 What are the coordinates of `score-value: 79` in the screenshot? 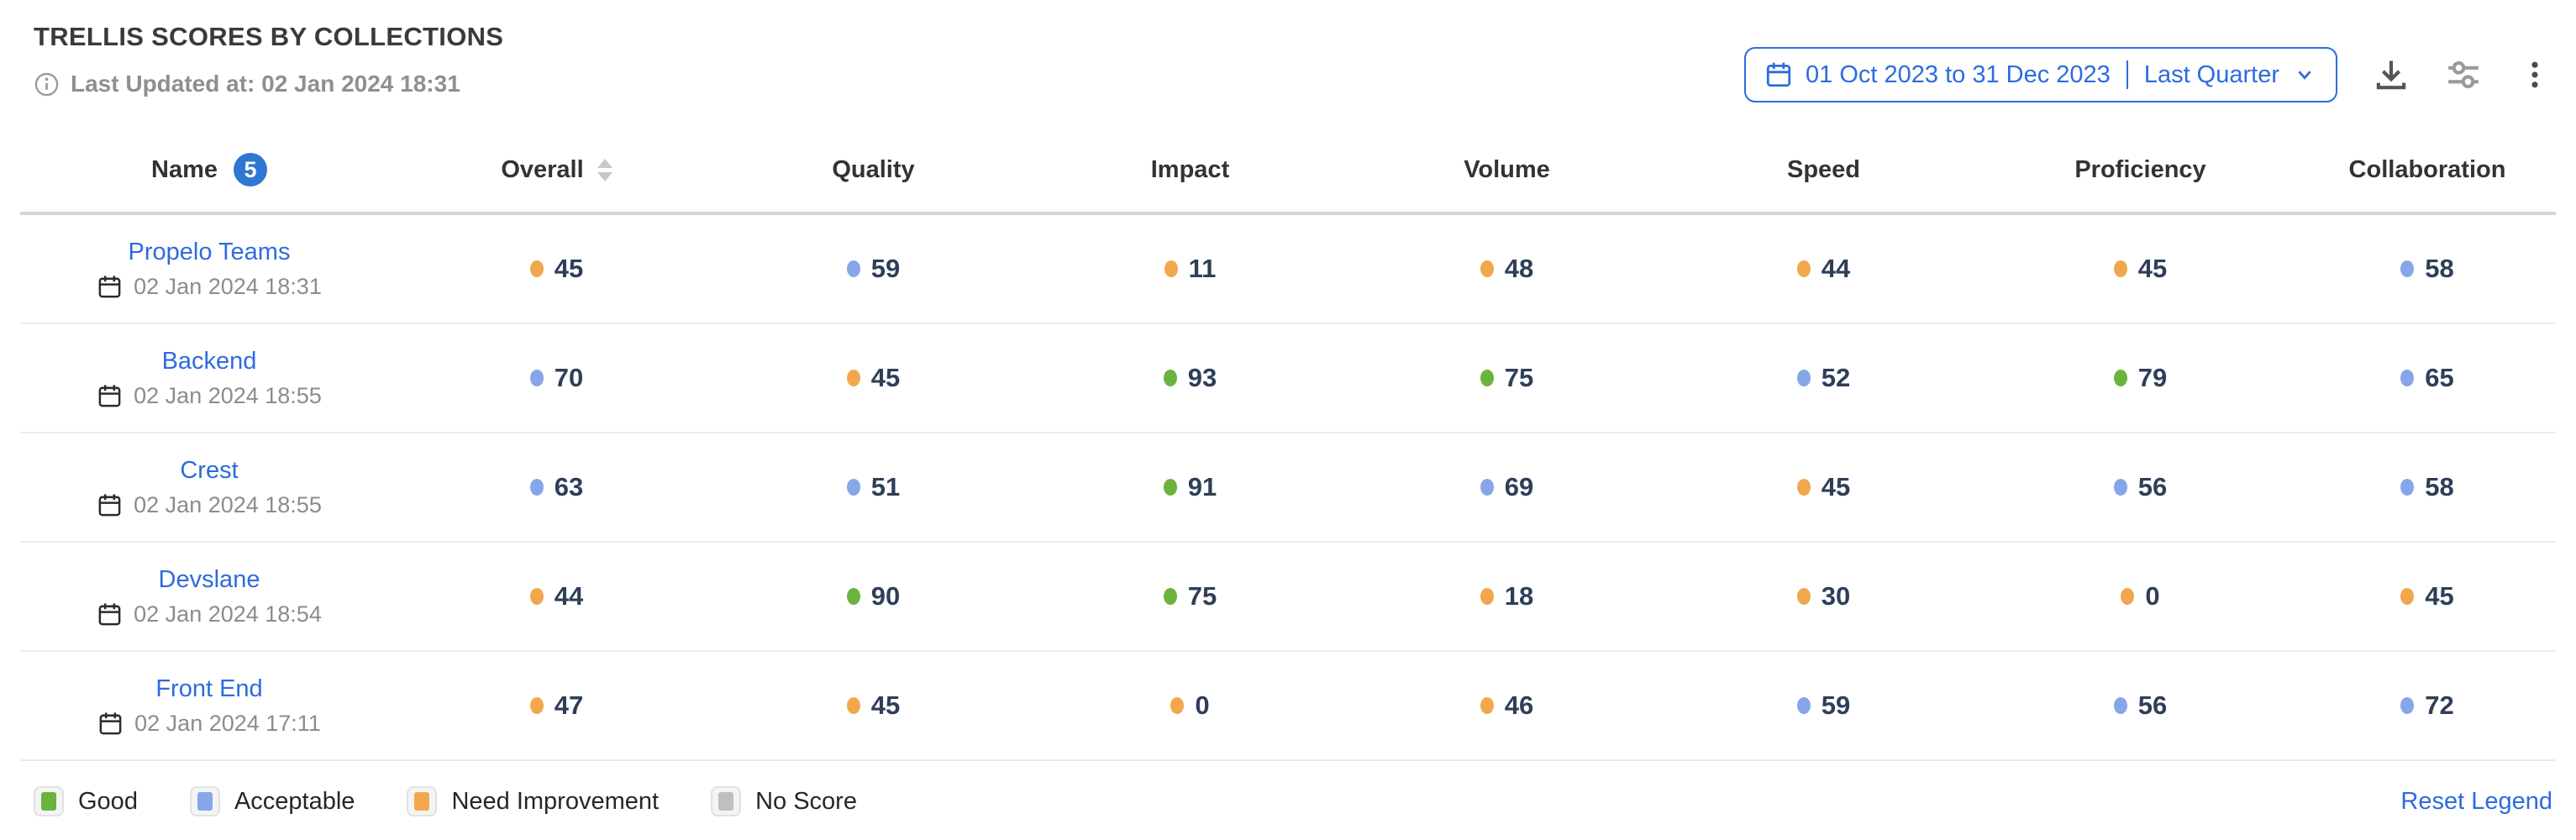 It's located at (2152, 377).